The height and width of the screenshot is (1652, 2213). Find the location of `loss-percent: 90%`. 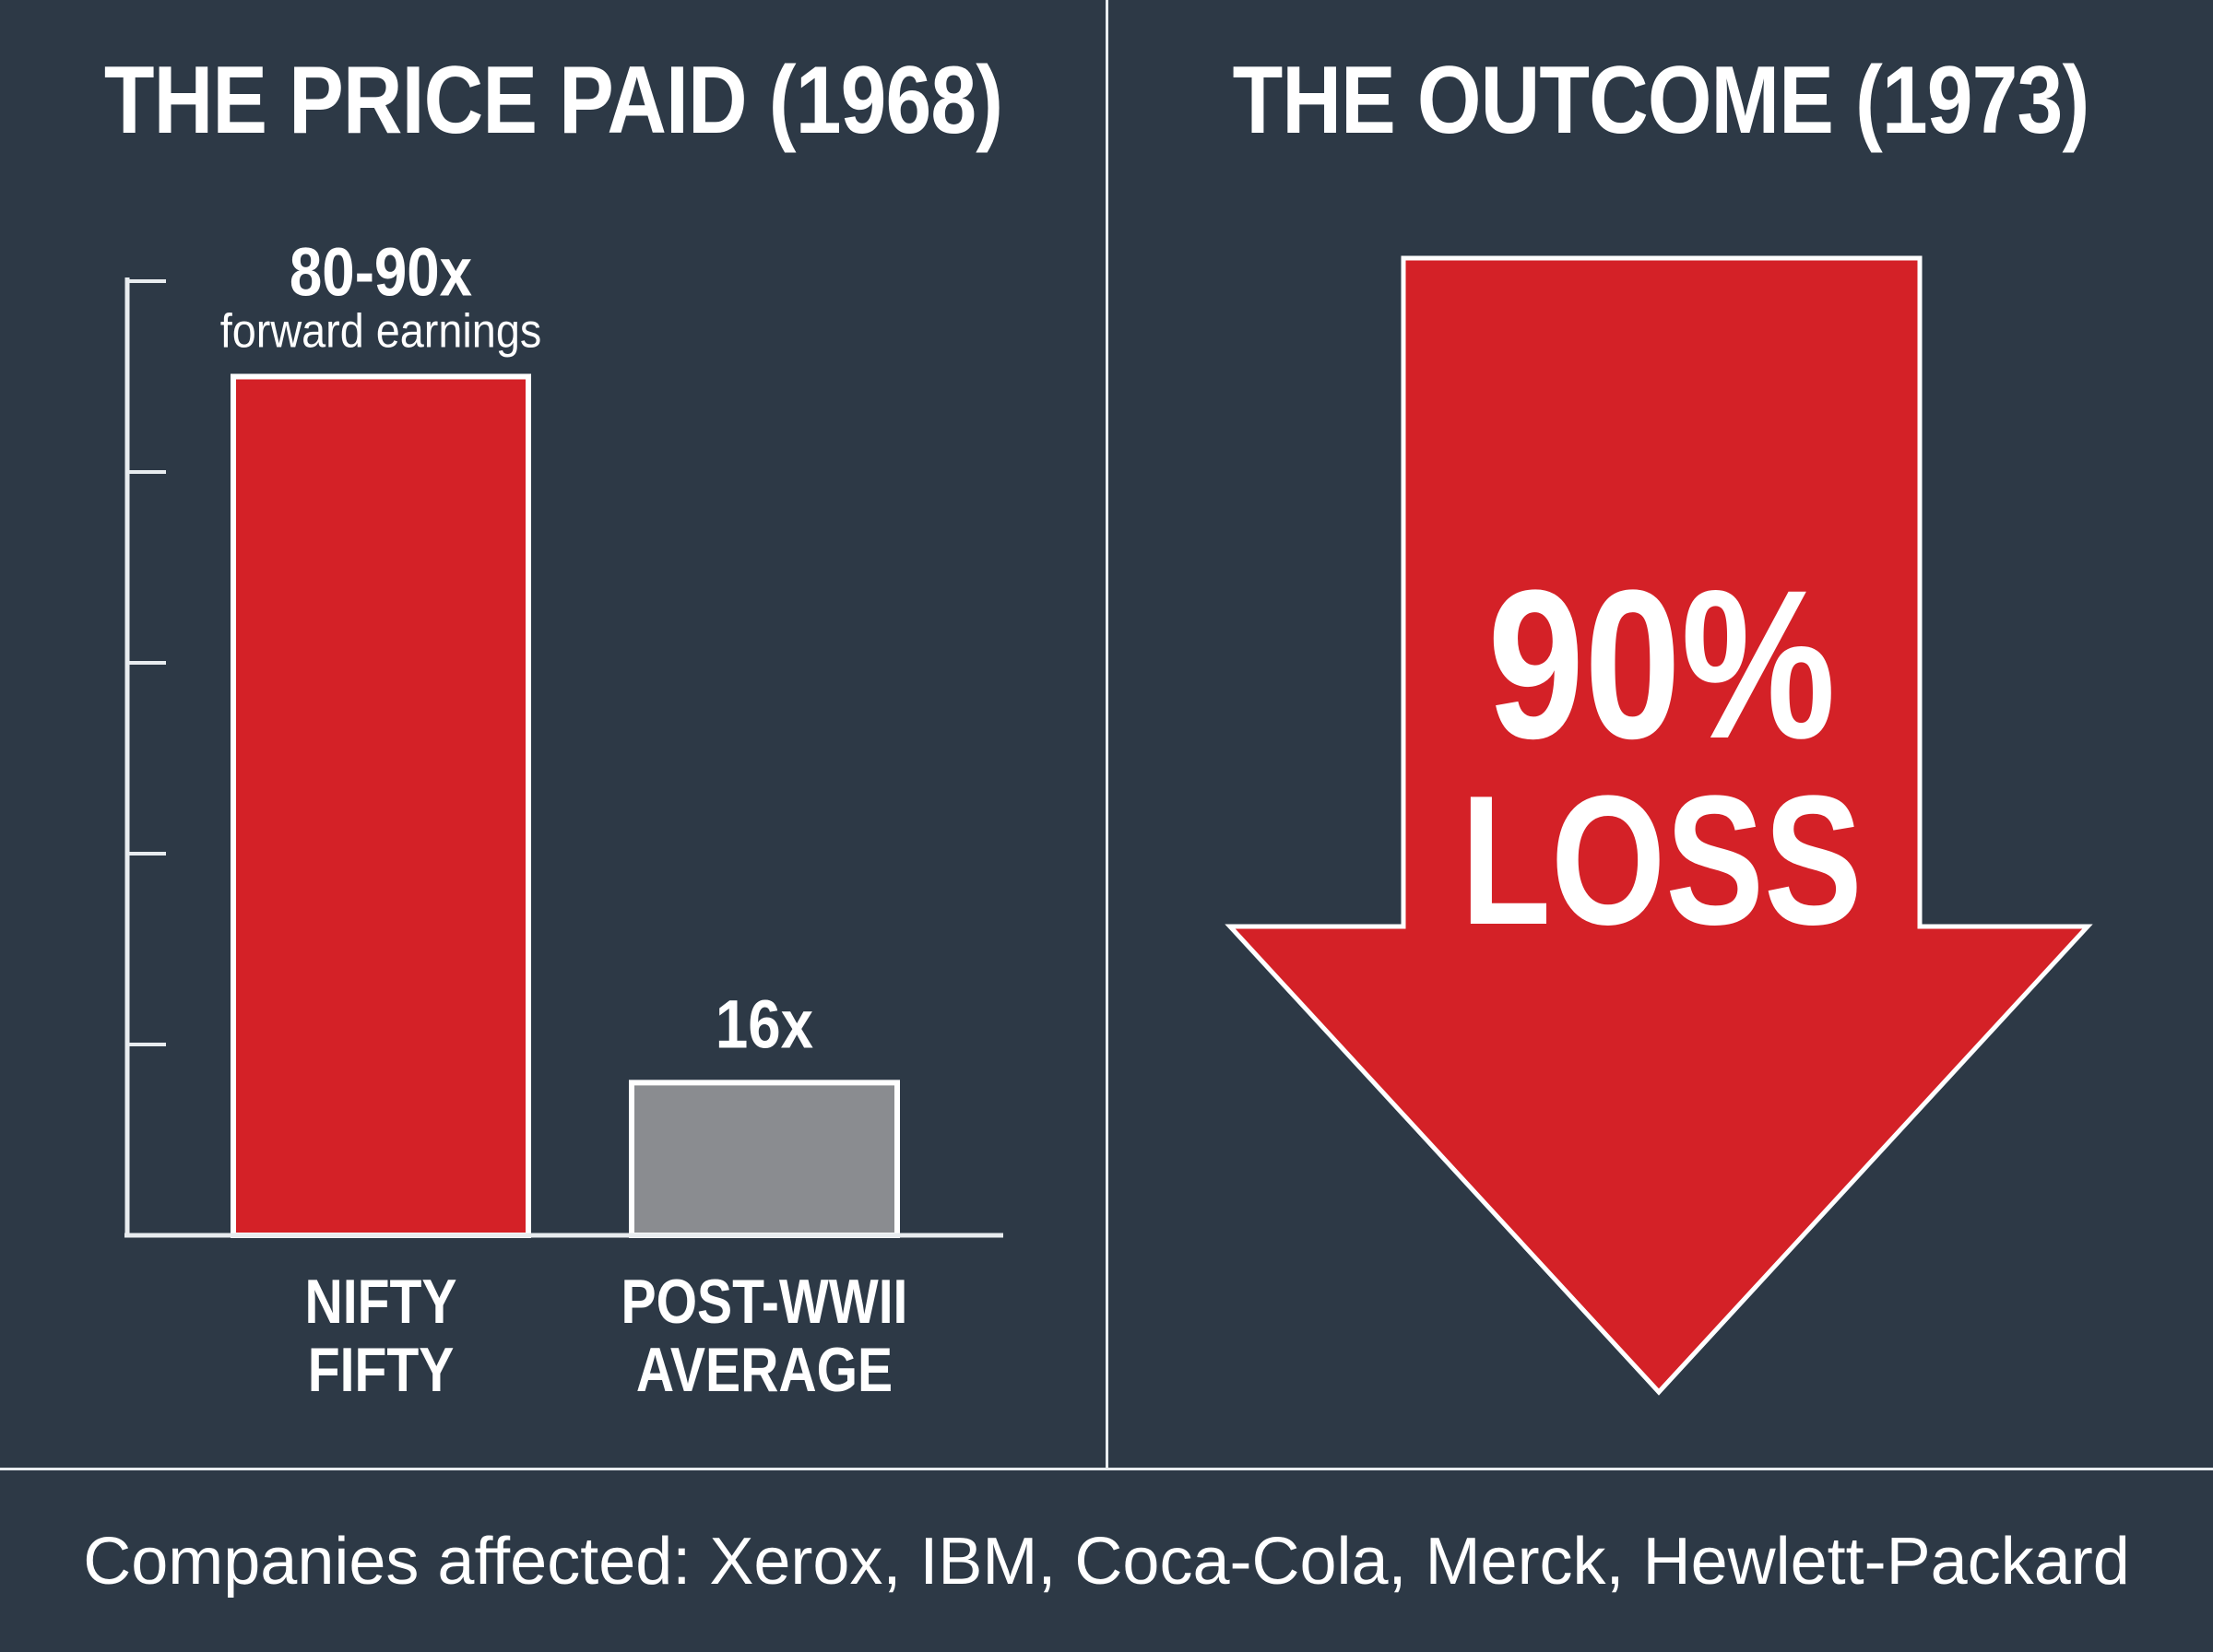

loss-percent: 90% is located at coordinates (1661, 664).